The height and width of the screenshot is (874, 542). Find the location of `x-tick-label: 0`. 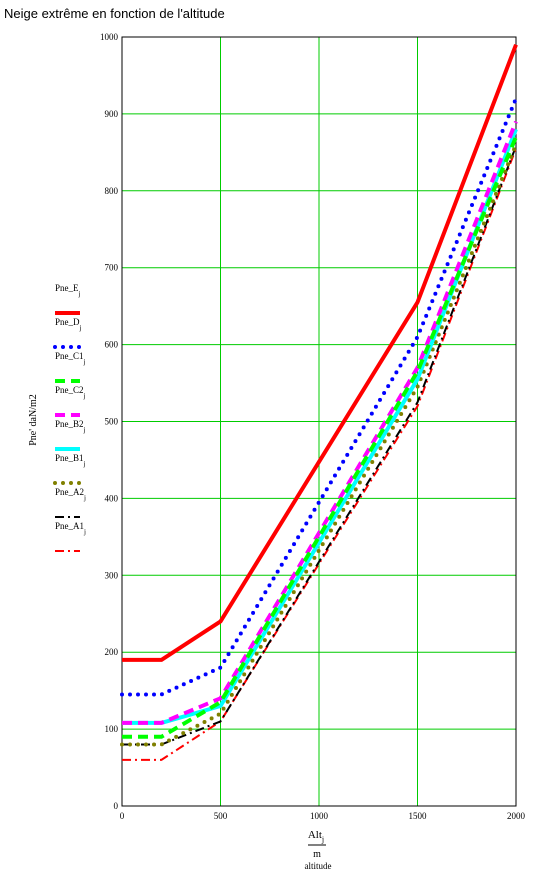

x-tick-label: 0 is located at coordinates (122, 816).